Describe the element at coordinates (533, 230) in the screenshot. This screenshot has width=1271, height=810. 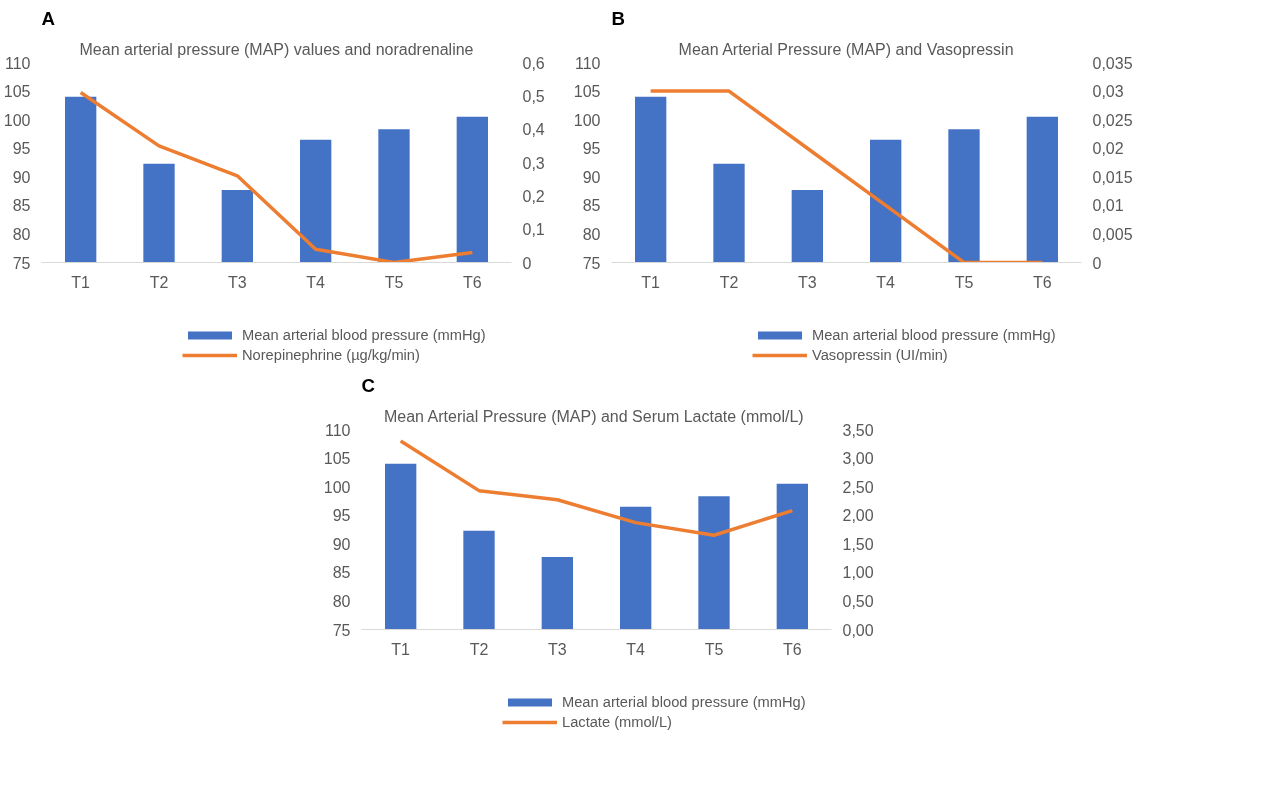
I see `y2-tick-label: 0,1` at that location.